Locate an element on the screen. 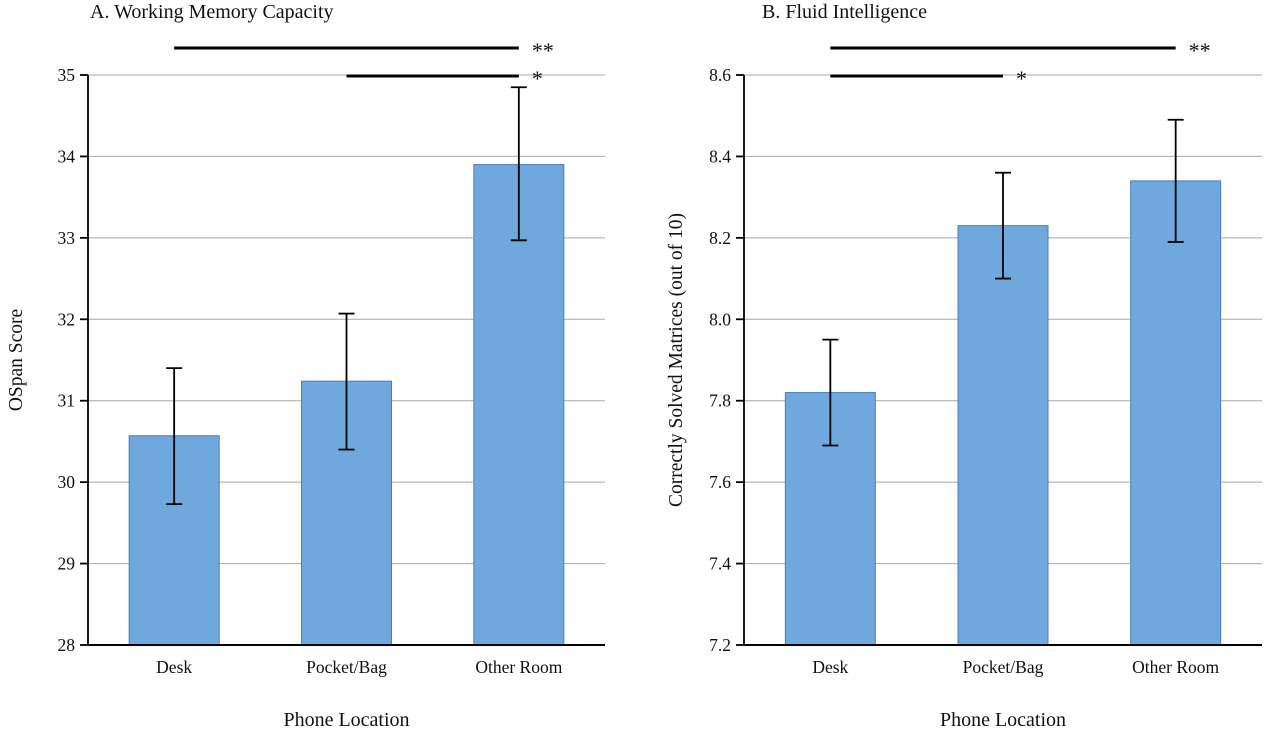 Image resolution: width=1280 pixels, height=735 pixels. y-tick-label: 33 is located at coordinates (67, 238).